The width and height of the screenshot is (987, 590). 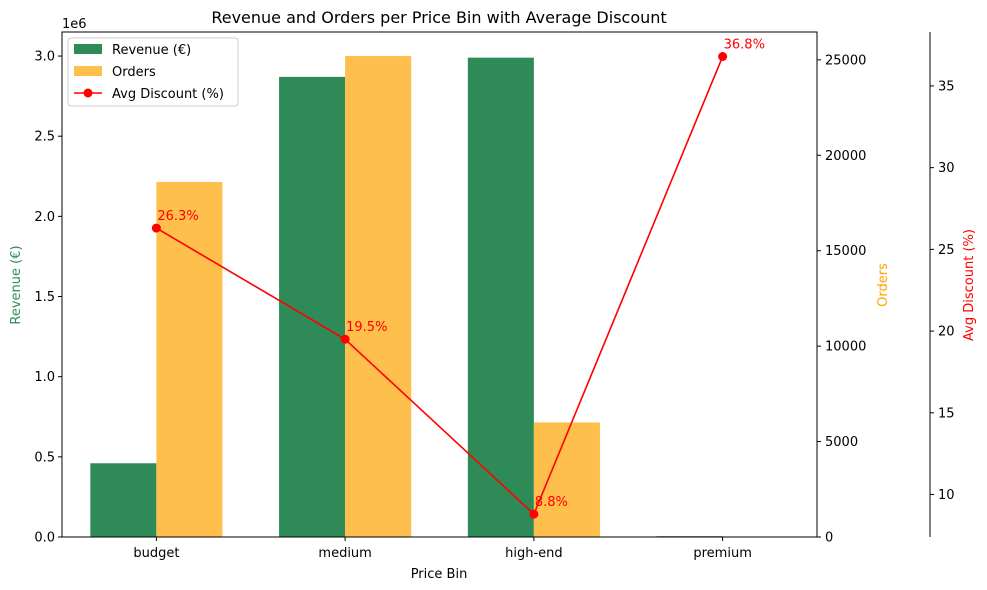 I want to click on legend-label-discount: Avg Discount (%), so click(x=168, y=94).